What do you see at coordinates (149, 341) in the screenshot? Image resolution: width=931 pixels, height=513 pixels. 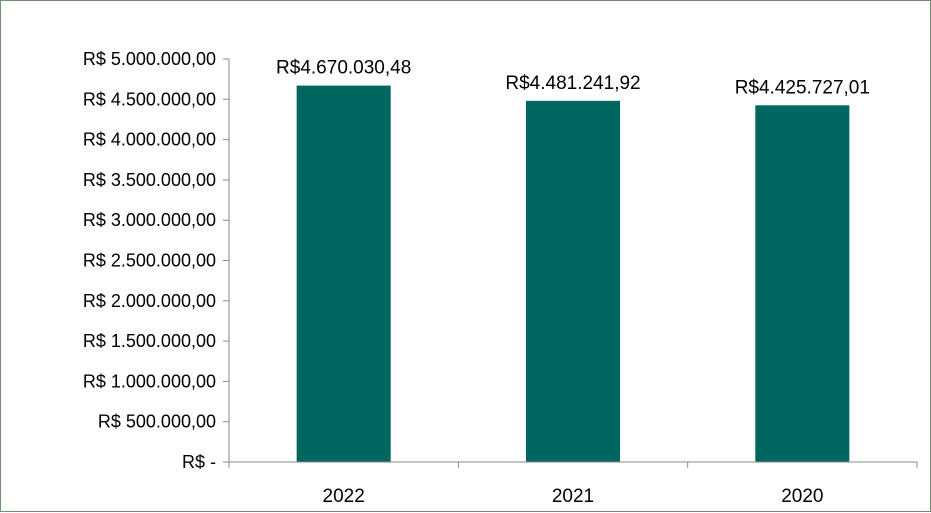 I see `y-tick-label: R$ 1.500.000,00` at bounding box center [149, 341].